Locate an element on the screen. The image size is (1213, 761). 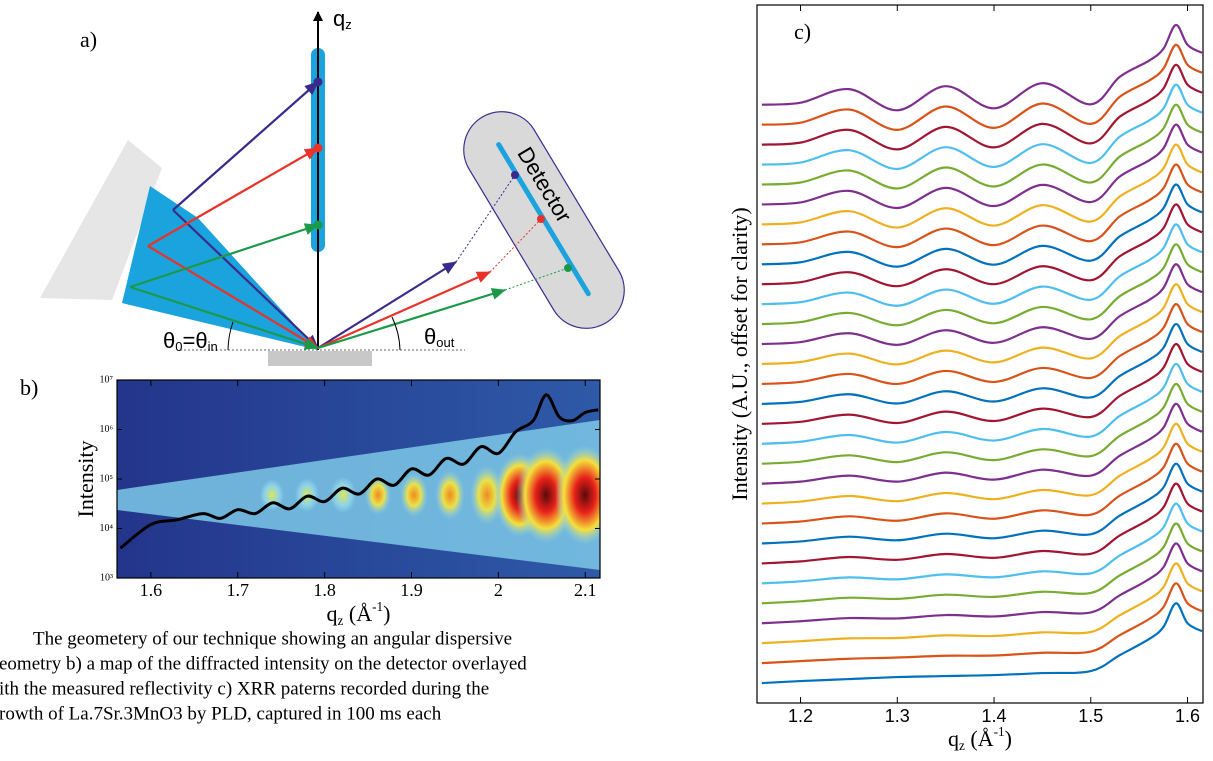
x-tick-label: 1.9 is located at coordinates (411, 590).